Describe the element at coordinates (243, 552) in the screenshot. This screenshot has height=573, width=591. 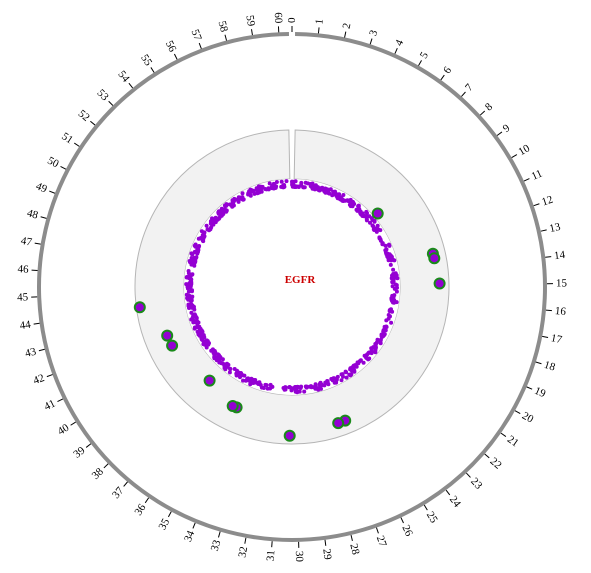
I see `axis-tick-label: 32` at that location.